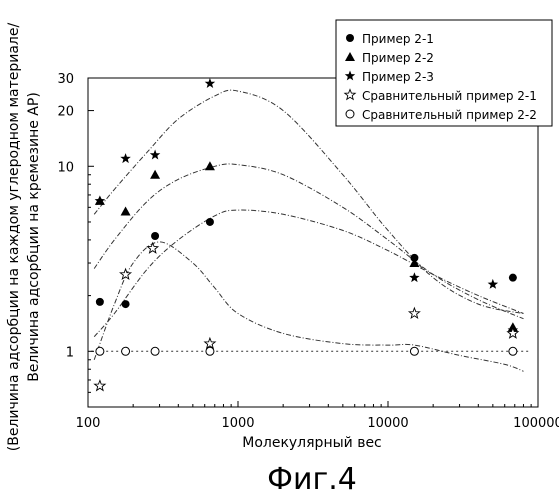 This screenshot has width=559, height=500. What do you see at coordinates (449, 115) in the screenshot?
I see `legend-label-series-5: Сравнительный пример 2-2` at bounding box center [449, 115].